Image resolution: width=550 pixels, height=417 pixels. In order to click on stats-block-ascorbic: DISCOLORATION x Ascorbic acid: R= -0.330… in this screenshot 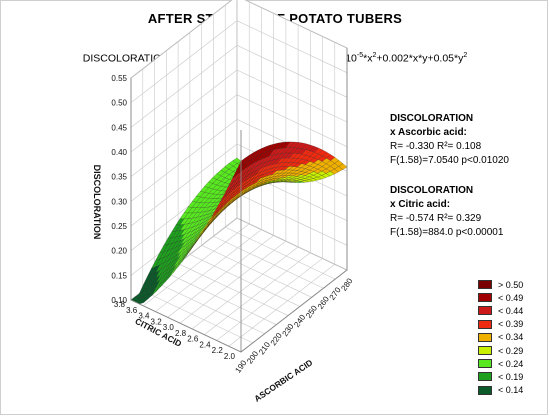, I will do `click(449, 140)`.